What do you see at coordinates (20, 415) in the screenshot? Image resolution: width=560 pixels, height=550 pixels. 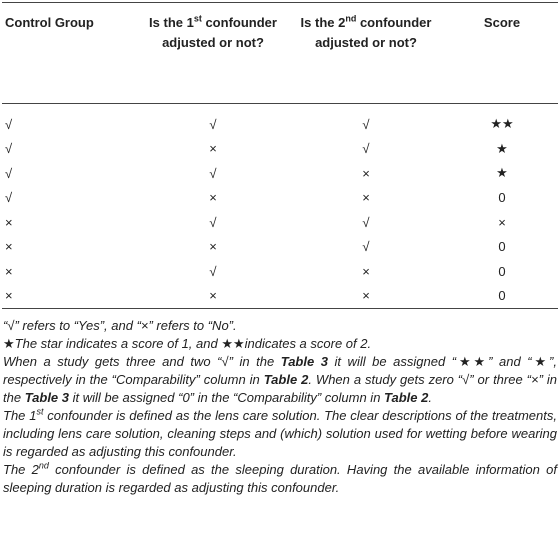 I see `text-segment: The 1` at bounding box center [20, 415].